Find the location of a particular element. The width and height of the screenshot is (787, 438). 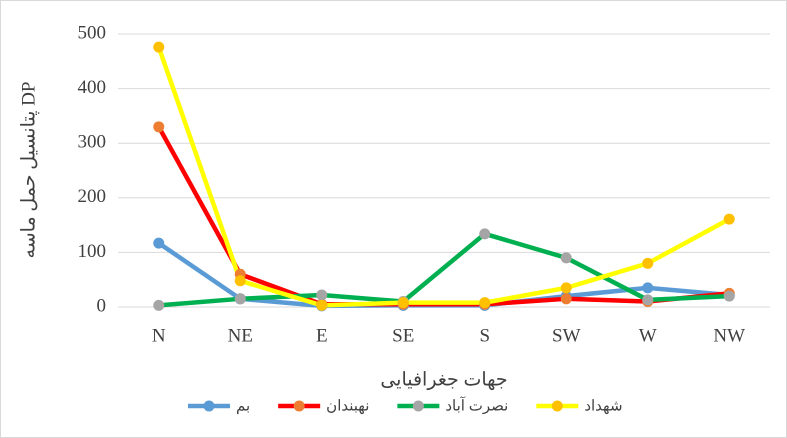

y-tick-label: 300 is located at coordinates (92, 142).